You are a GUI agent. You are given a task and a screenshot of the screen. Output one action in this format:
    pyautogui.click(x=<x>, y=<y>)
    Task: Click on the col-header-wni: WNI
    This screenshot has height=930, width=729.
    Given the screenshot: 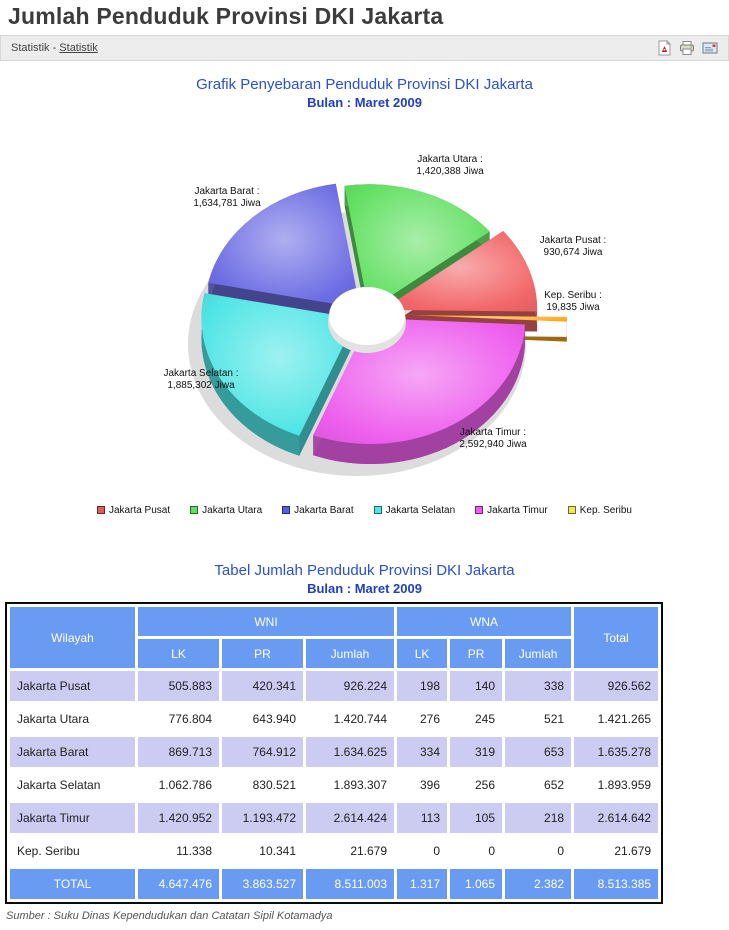 What is the action you would take?
    pyautogui.click(x=266, y=621)
    